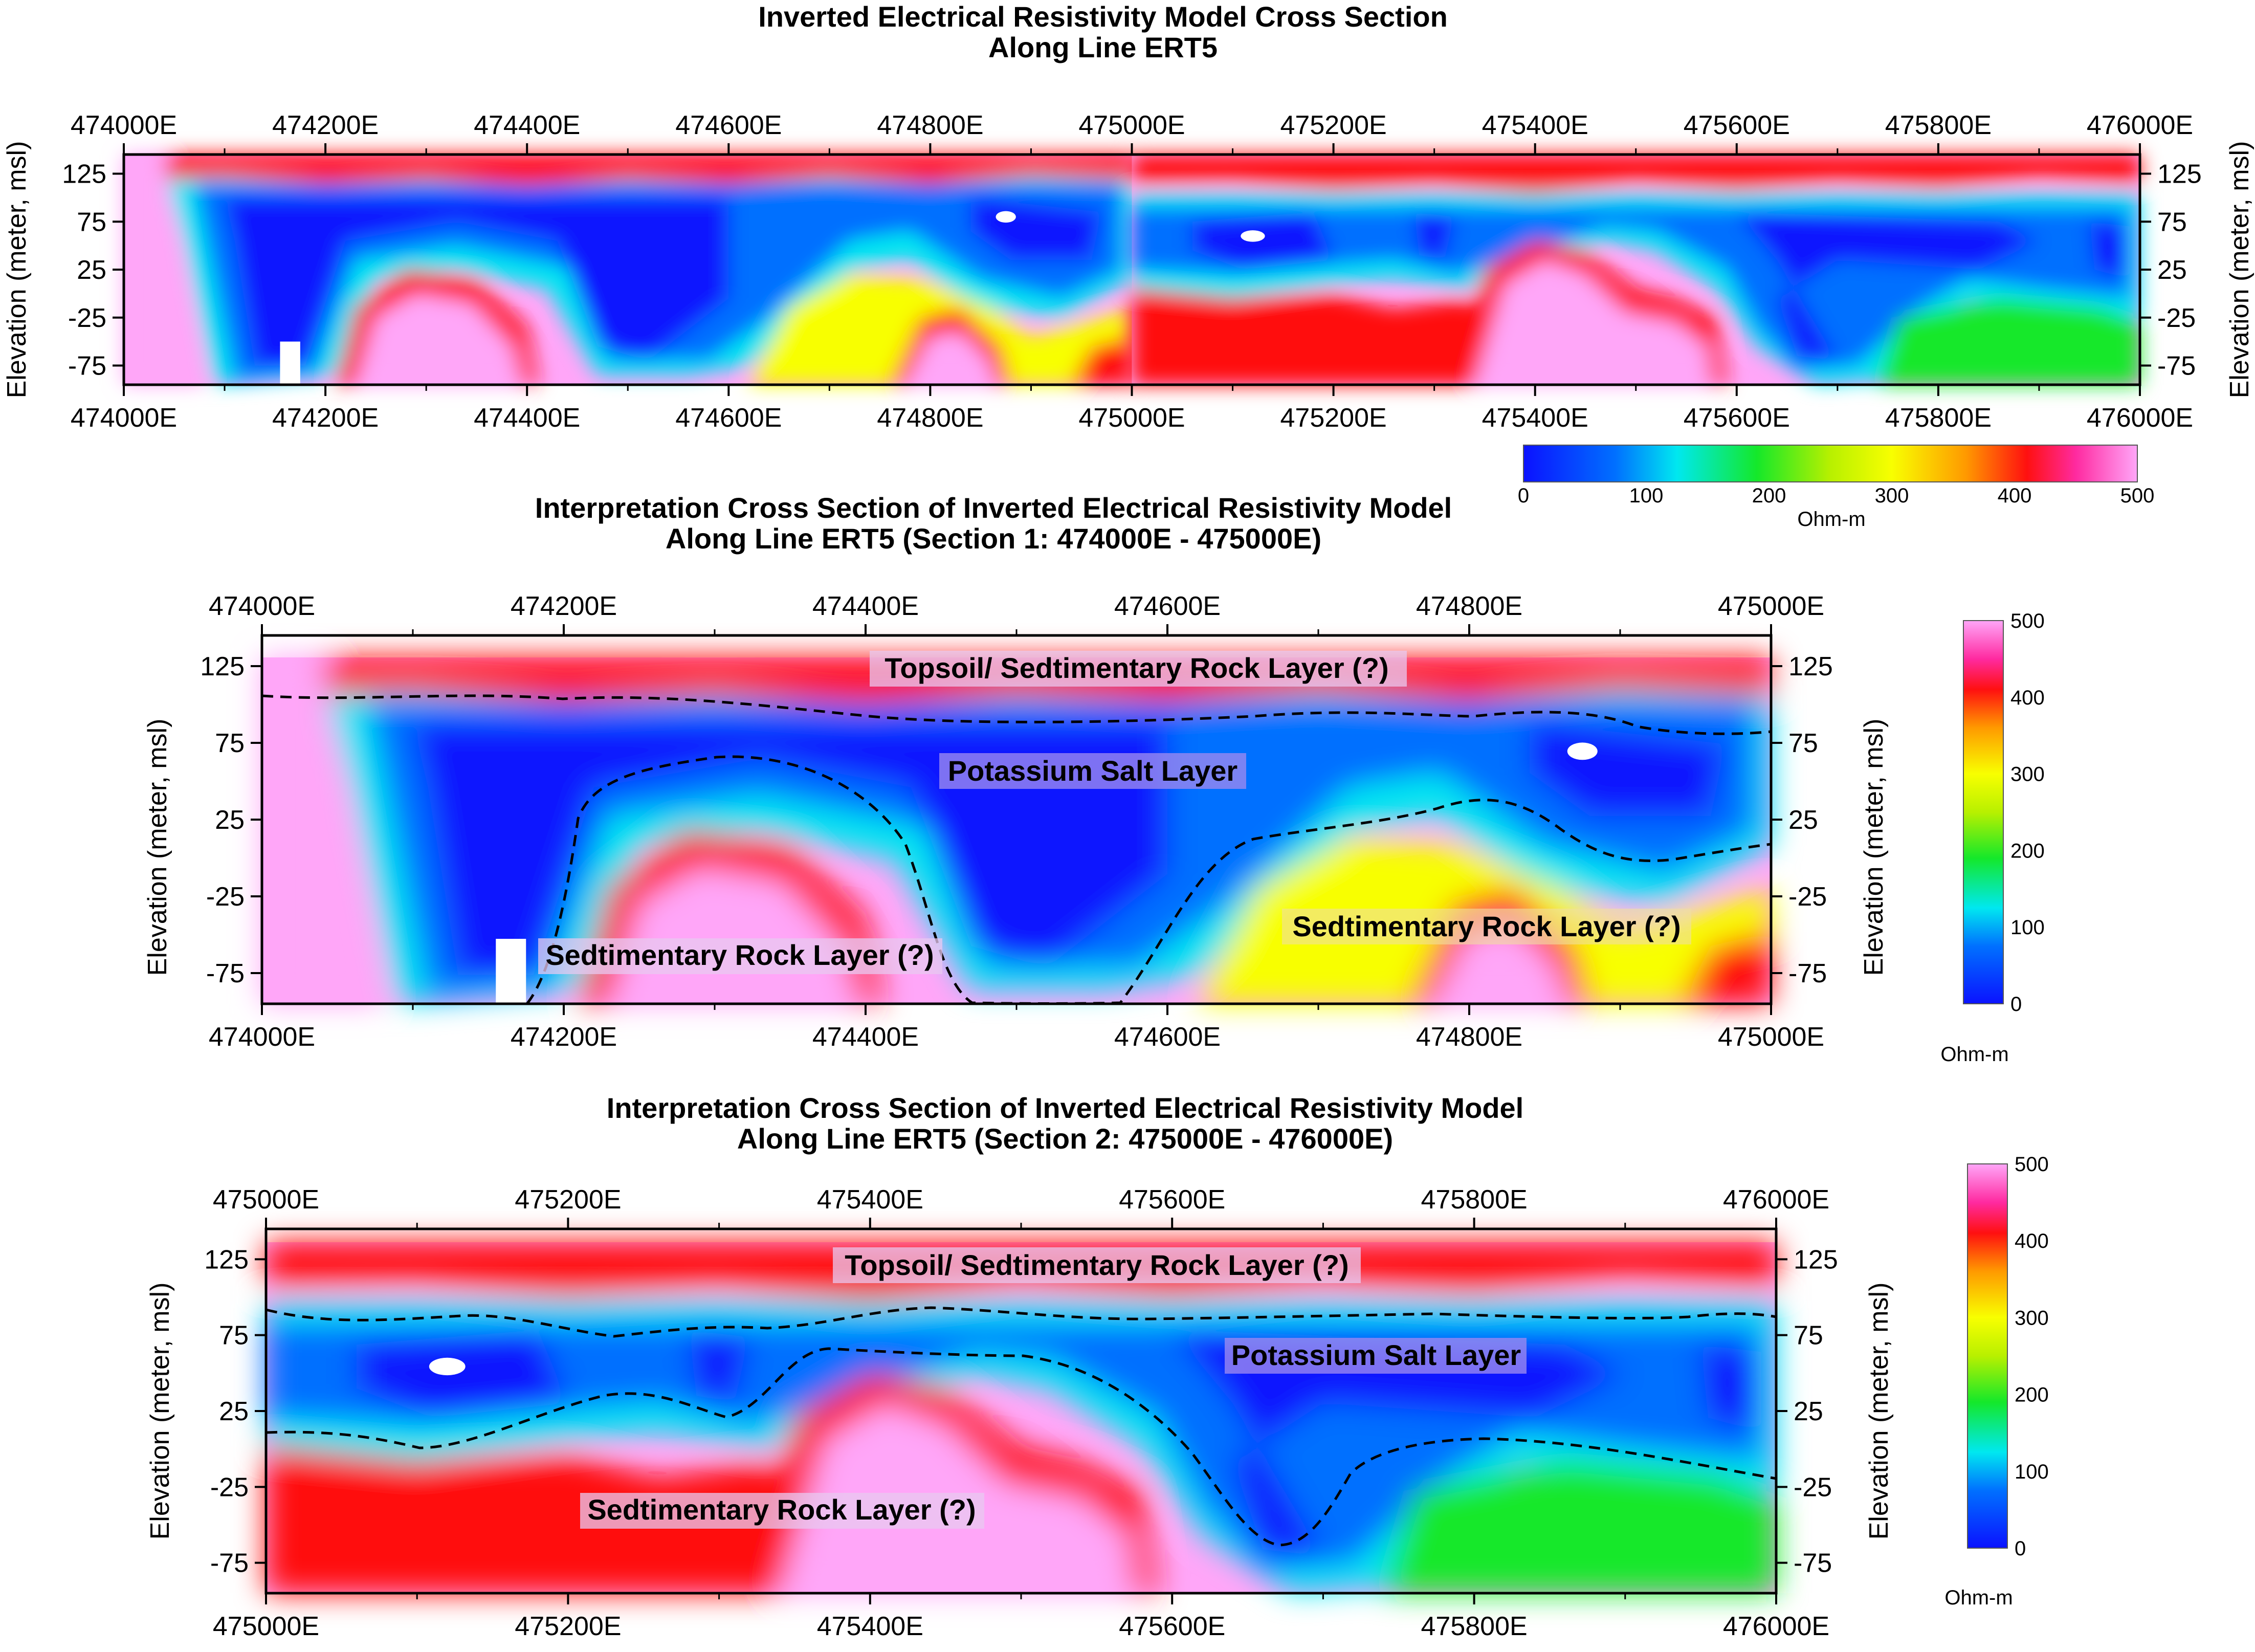  Describe the element at coordinates (1984, 812) in the screenshot. I see `panel-2-colorbar` at that location.